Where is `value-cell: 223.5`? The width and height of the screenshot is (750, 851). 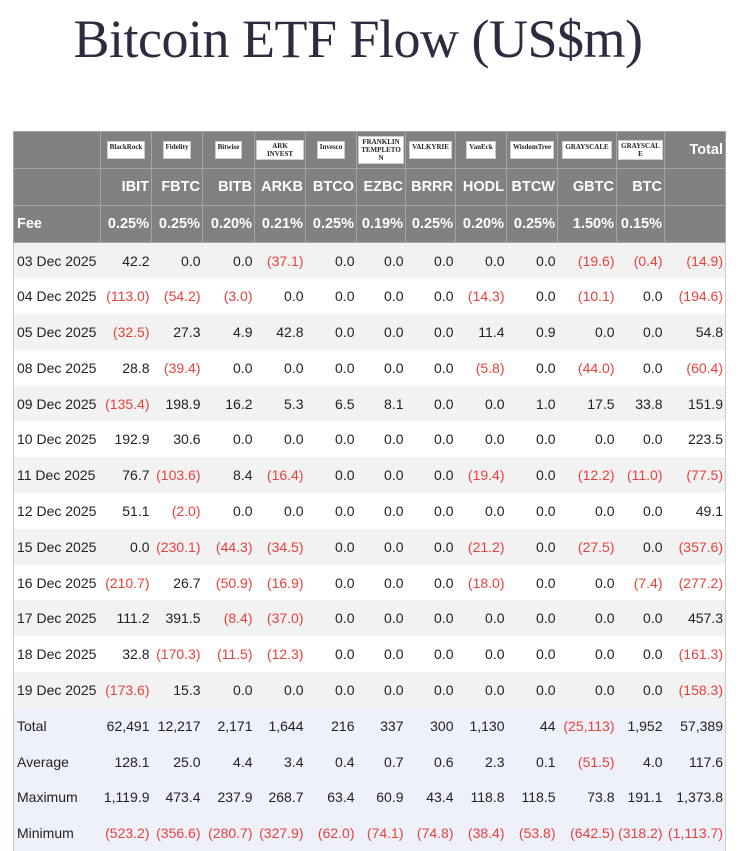
value-cell: 223.5 is located at coordinates (695, 439).